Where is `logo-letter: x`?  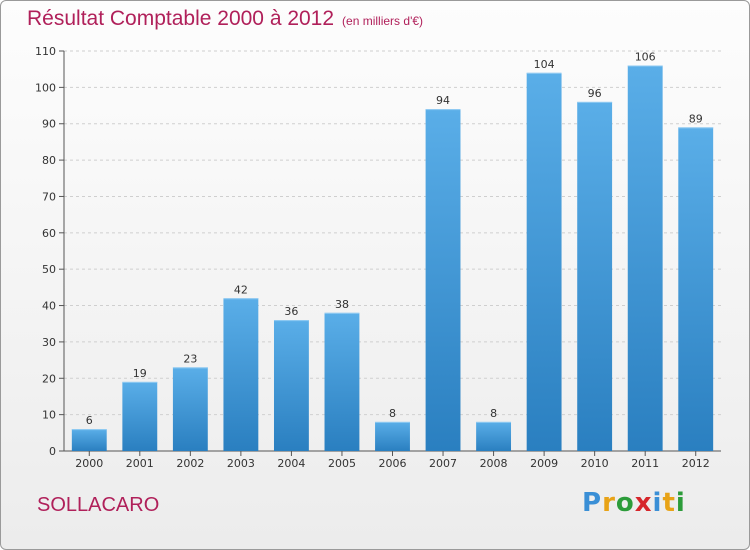 logo-letter: x is located at coordinates (643, 503).